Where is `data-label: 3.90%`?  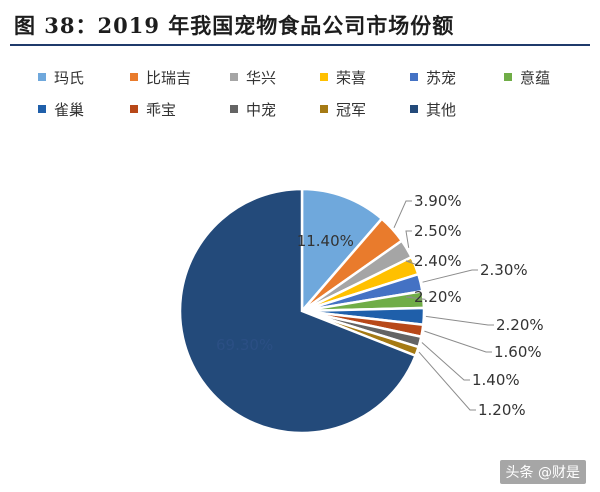 data-label: 3.90% is located at coordinates (438, 201).